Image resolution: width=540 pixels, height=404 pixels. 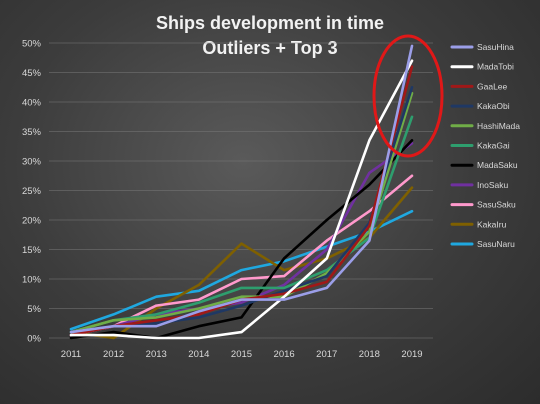 What do you see at coordinates (32, 132) in the screenshot?
I see `y-tick-label: 35%` at bounding box center [32, 132].